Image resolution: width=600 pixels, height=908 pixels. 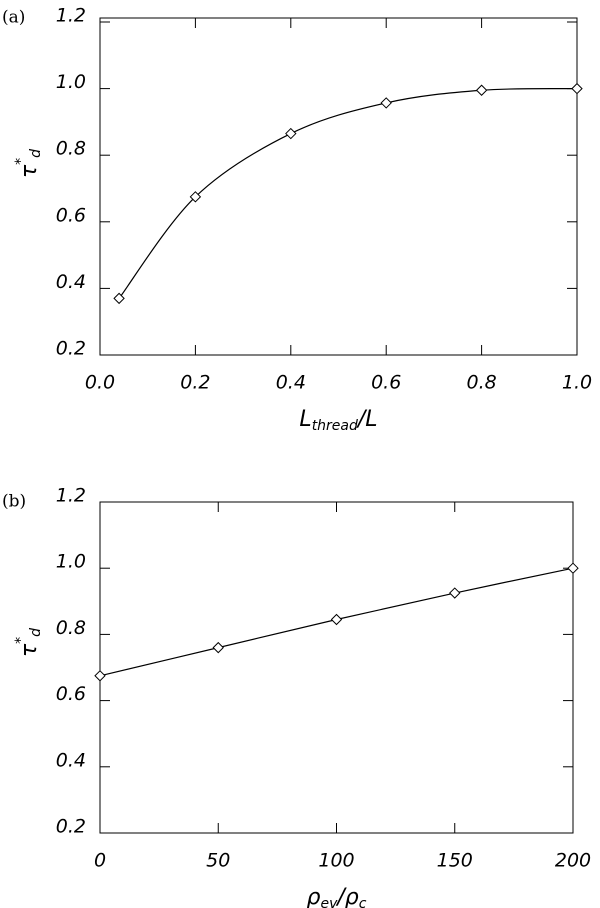 What do you see at coordinates (455, 861) in the screenshot?
I see `x-tick-label: 150` at bounding box center [455, 861].